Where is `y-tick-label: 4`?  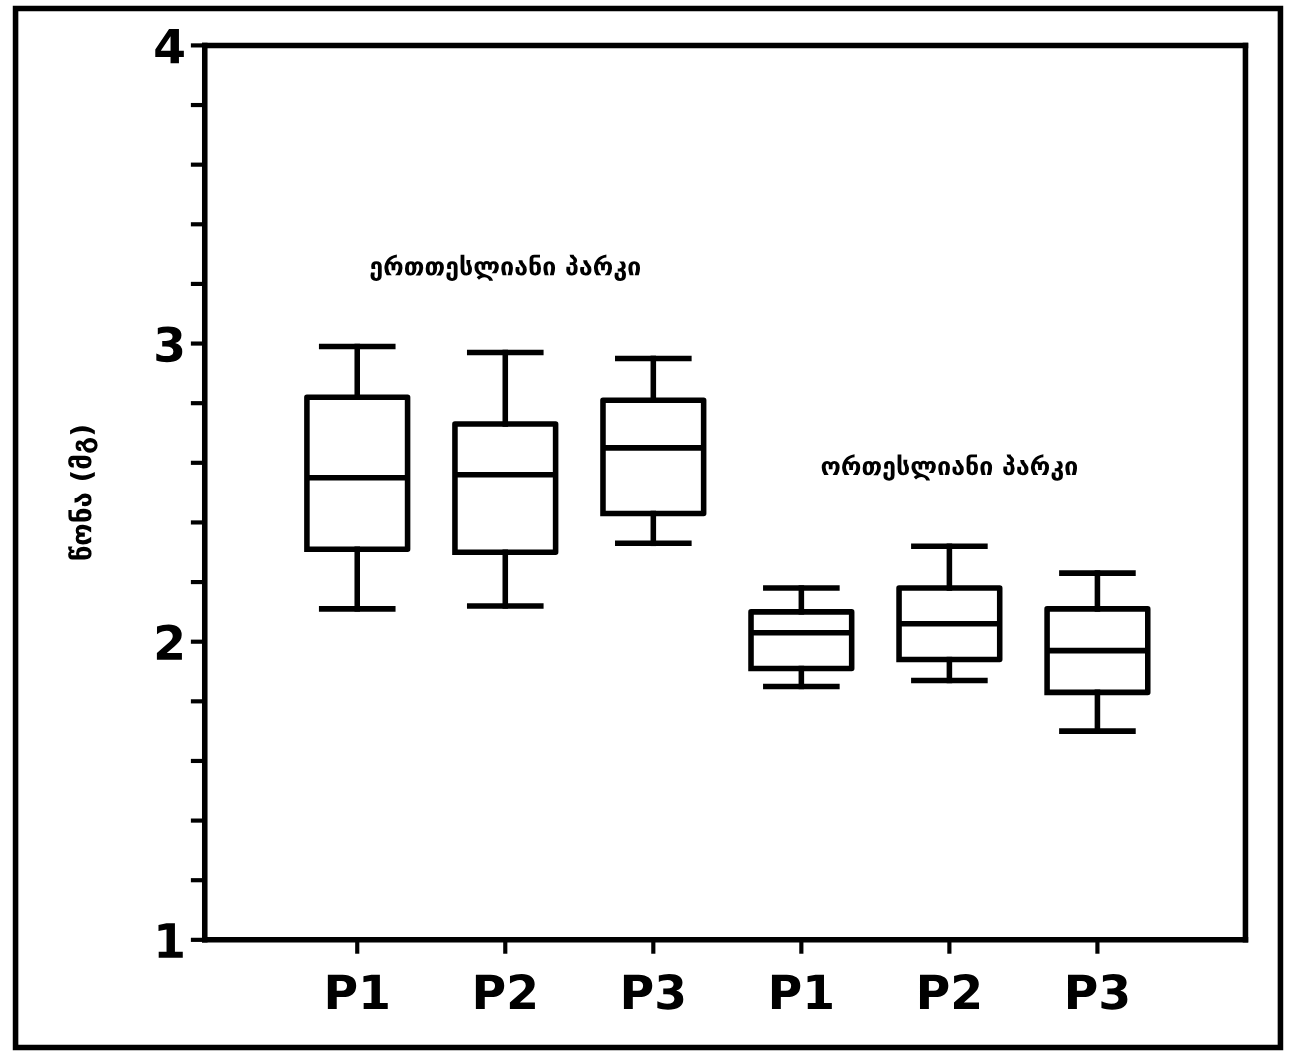
y-tick-label: 4 is located at coordinates (169, 46).